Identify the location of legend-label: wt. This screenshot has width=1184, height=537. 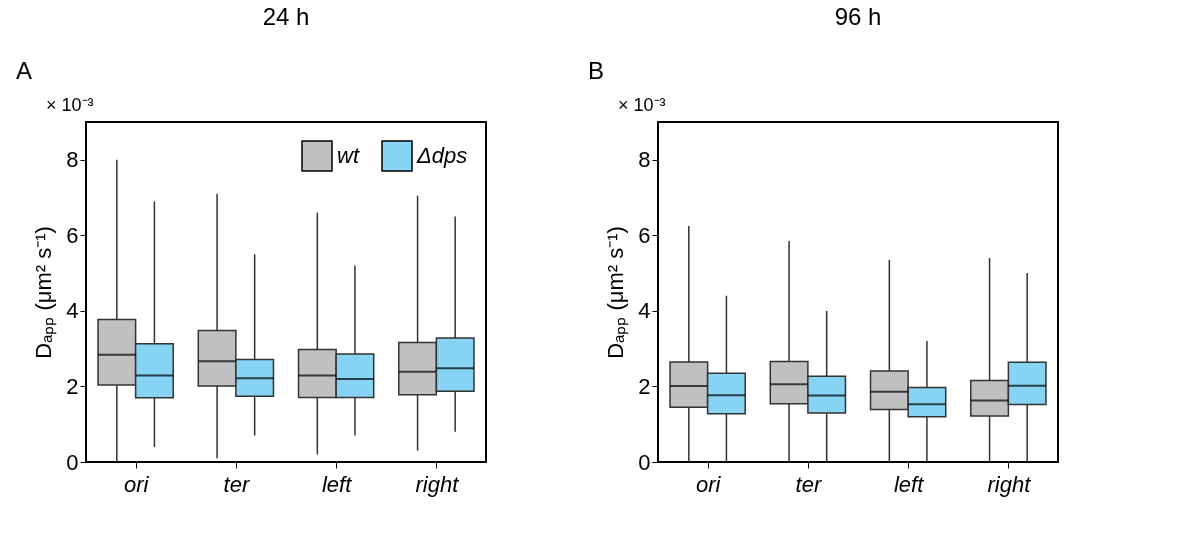
(348, 155).